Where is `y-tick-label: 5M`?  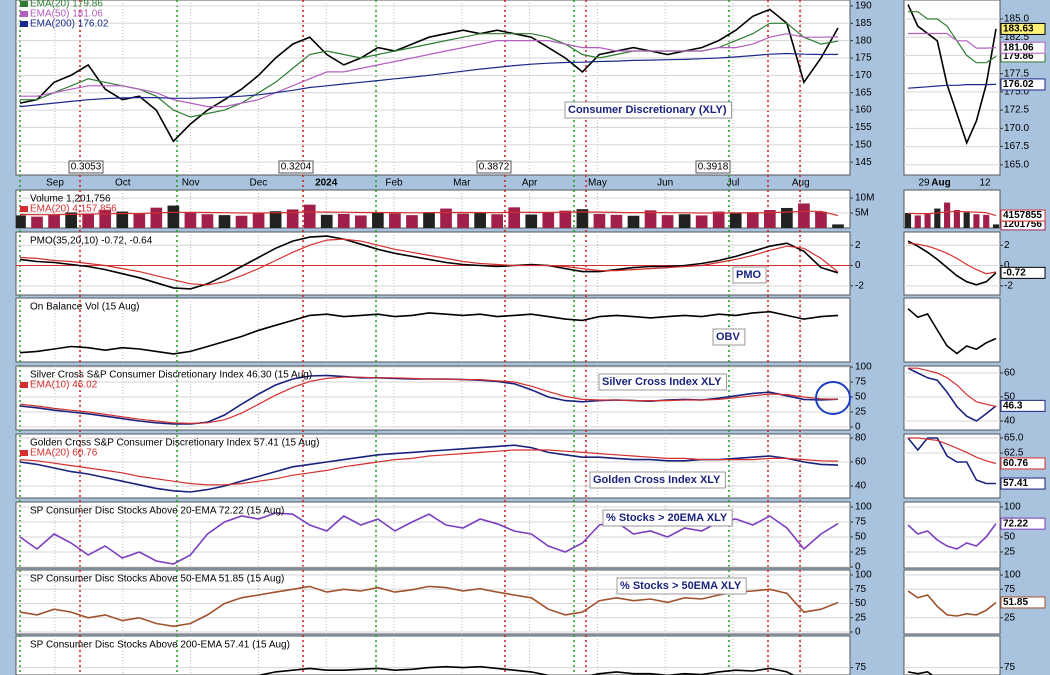 y-tick-label: 5M is located at coordinates (862, 213).